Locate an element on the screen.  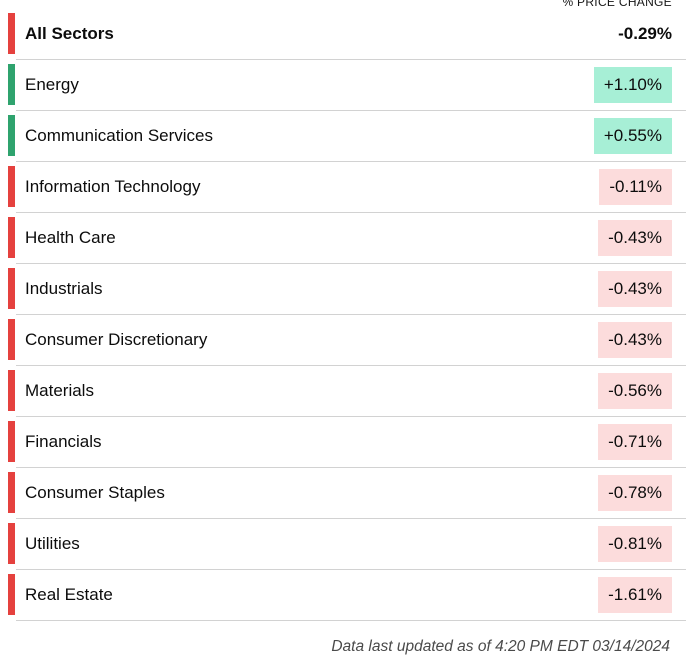
table-row-financials: Financials -0.71% is located at coordinates (347, 442).